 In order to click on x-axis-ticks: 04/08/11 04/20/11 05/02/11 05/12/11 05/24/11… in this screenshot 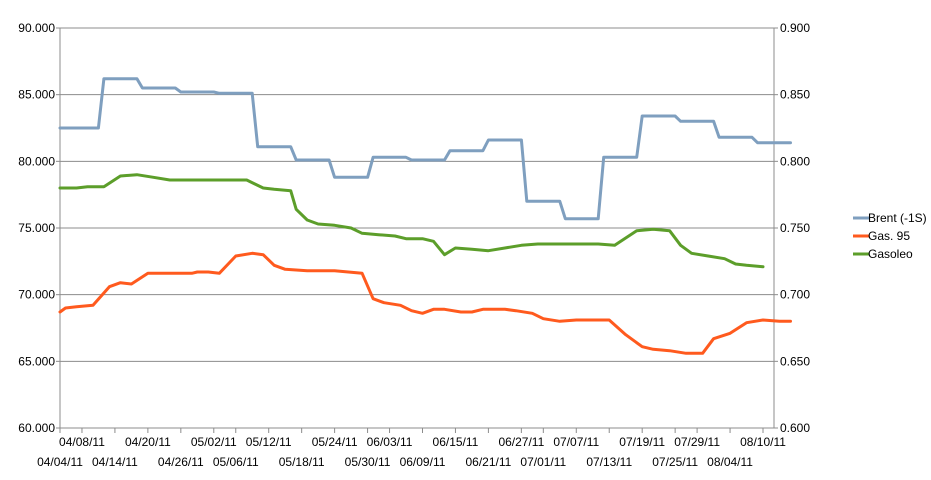, I will do `click(411, 448)`.